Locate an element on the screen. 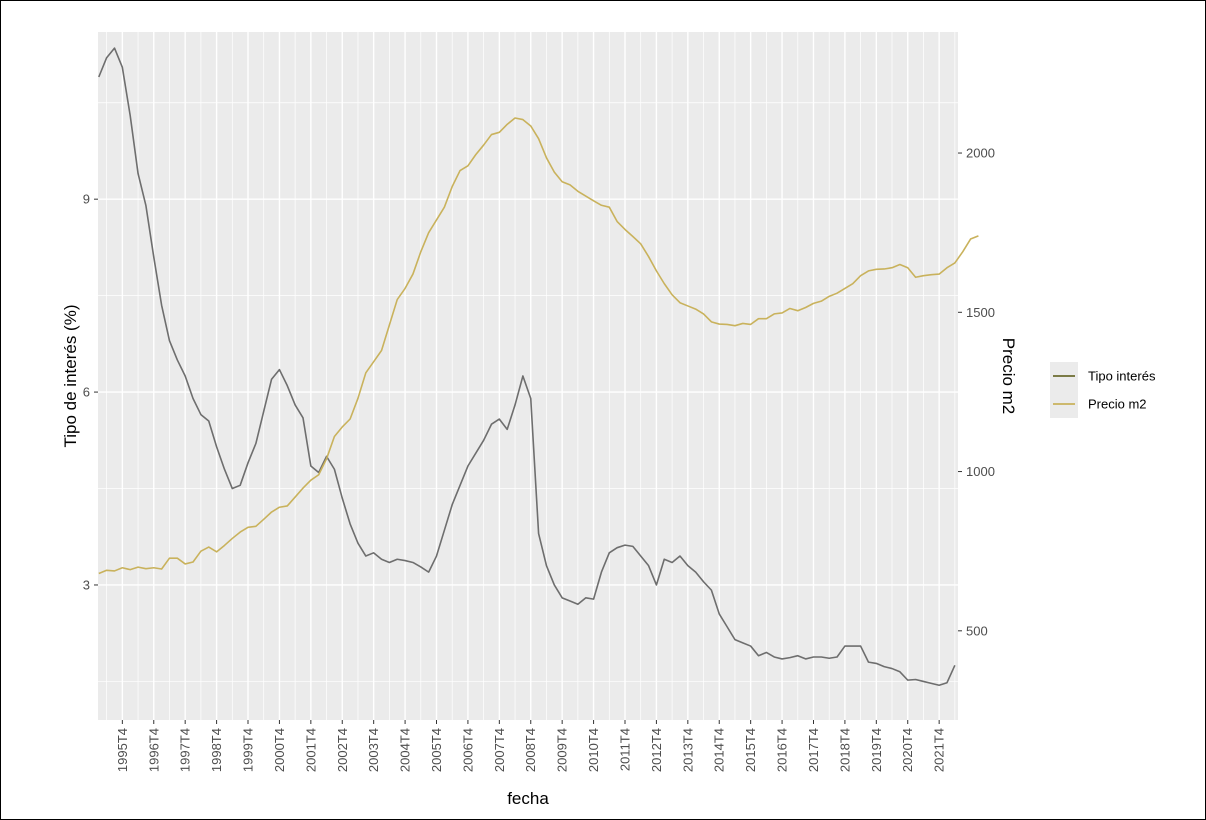 The image size is (1206, 820). x-axis-title: fecha is located at coordinates (528, 798).